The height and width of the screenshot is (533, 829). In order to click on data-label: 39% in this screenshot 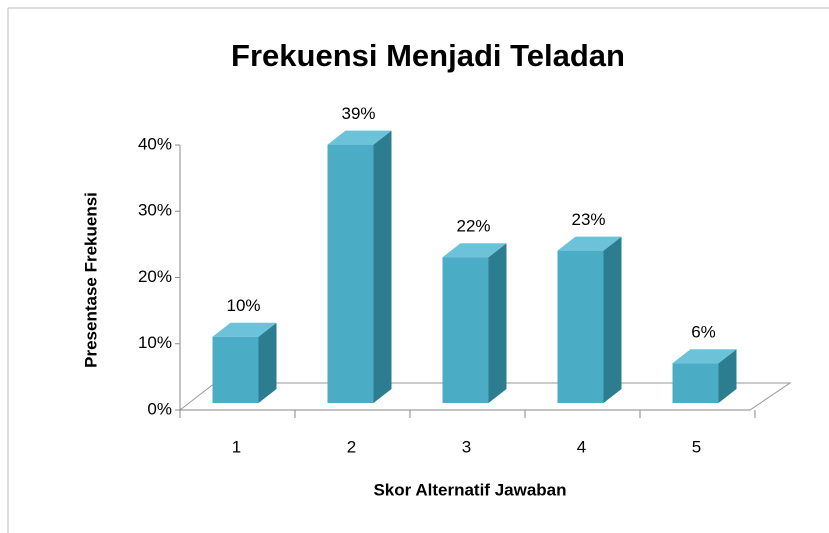, I will do `click(358, 113)`.